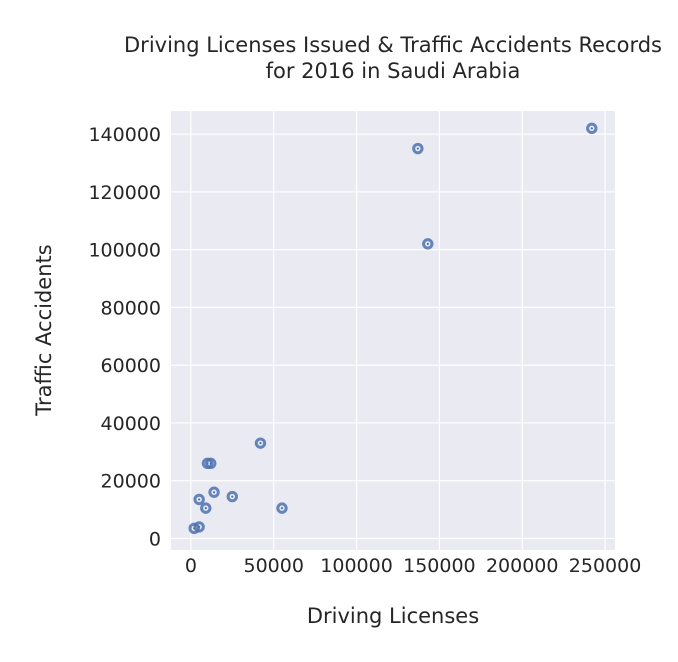 This screenshot has height=662, width=678. I want to click on y-tick-label: 60000, so click(131, 366).